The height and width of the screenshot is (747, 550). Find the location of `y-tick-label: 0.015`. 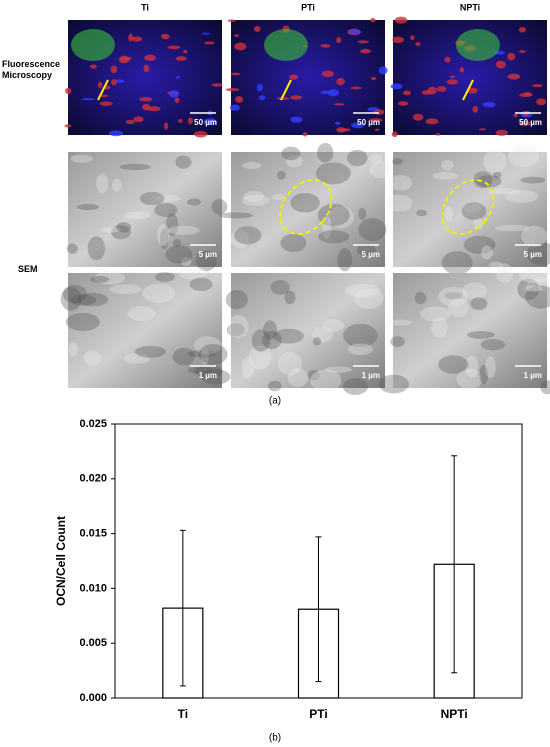

y-tick-label: 0.015 is located at coordinates (93, 534).